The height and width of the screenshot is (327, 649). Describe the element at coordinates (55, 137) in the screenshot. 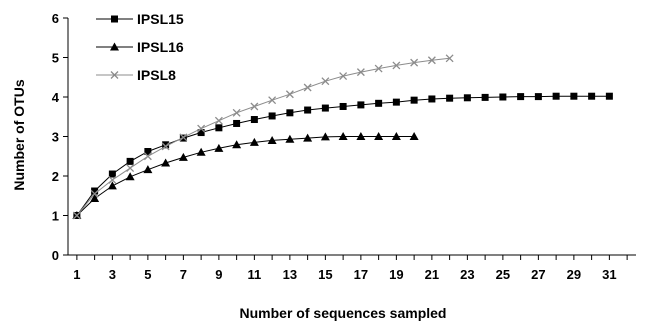

I see `y-tick-label: 3` at that location.